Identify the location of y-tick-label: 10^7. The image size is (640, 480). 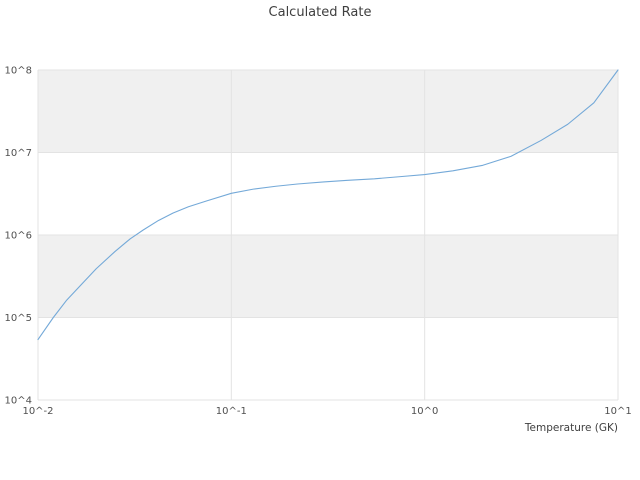
(18, 153).